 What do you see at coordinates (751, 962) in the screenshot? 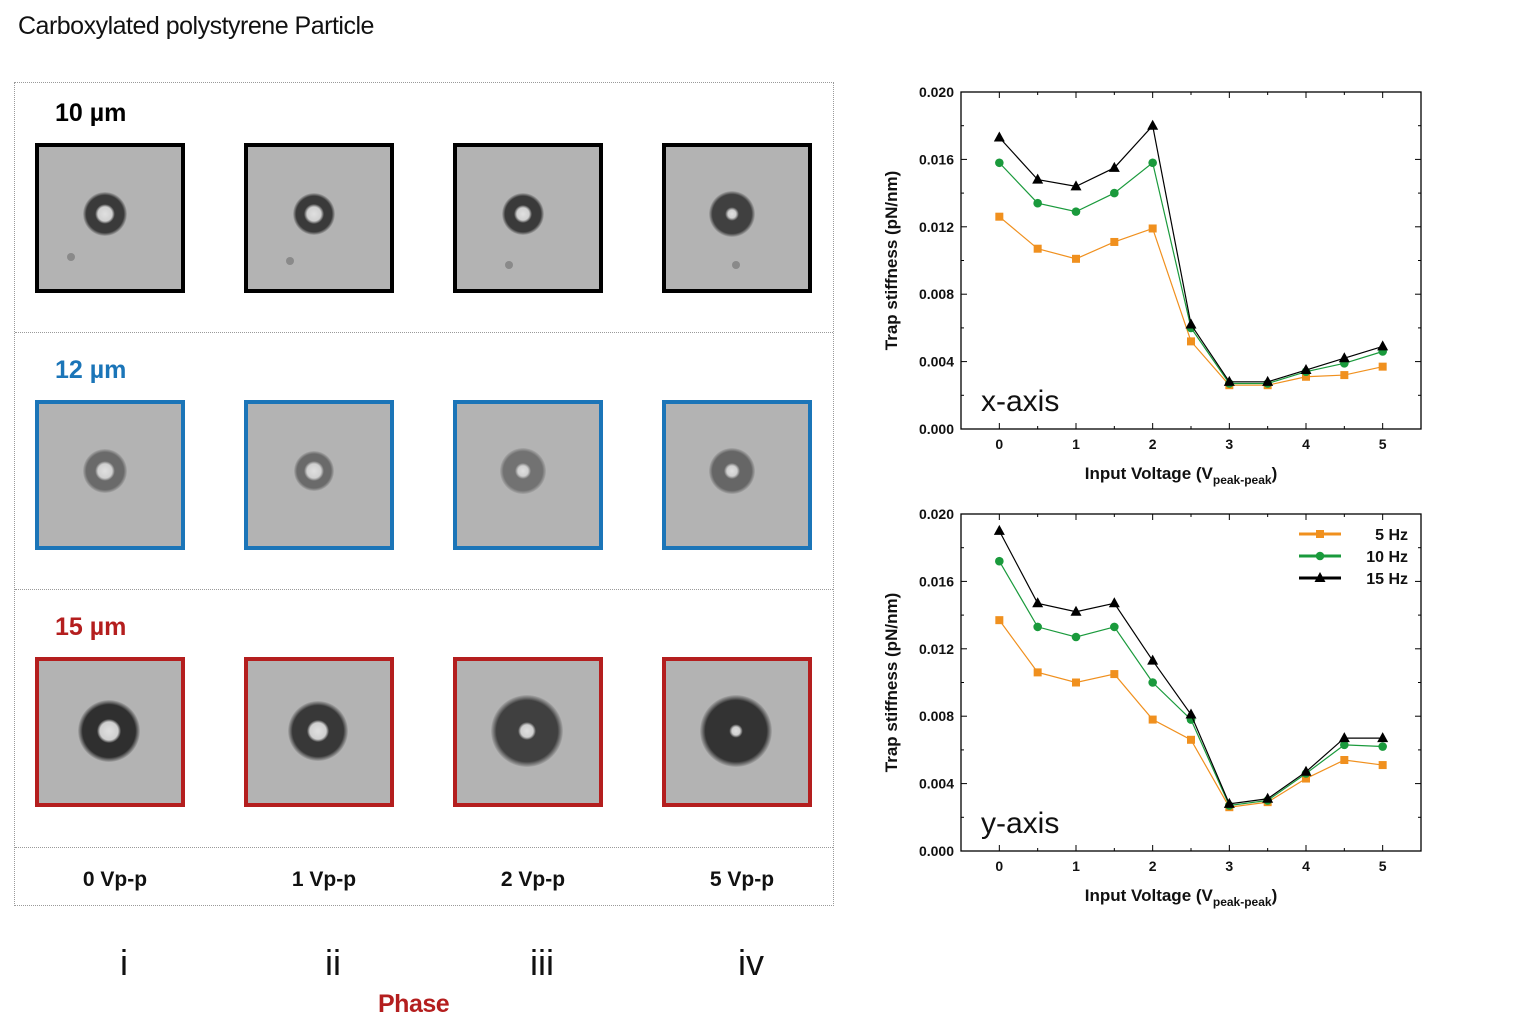
I see `phase-numeral: iv` at bounding box center [751, 962].